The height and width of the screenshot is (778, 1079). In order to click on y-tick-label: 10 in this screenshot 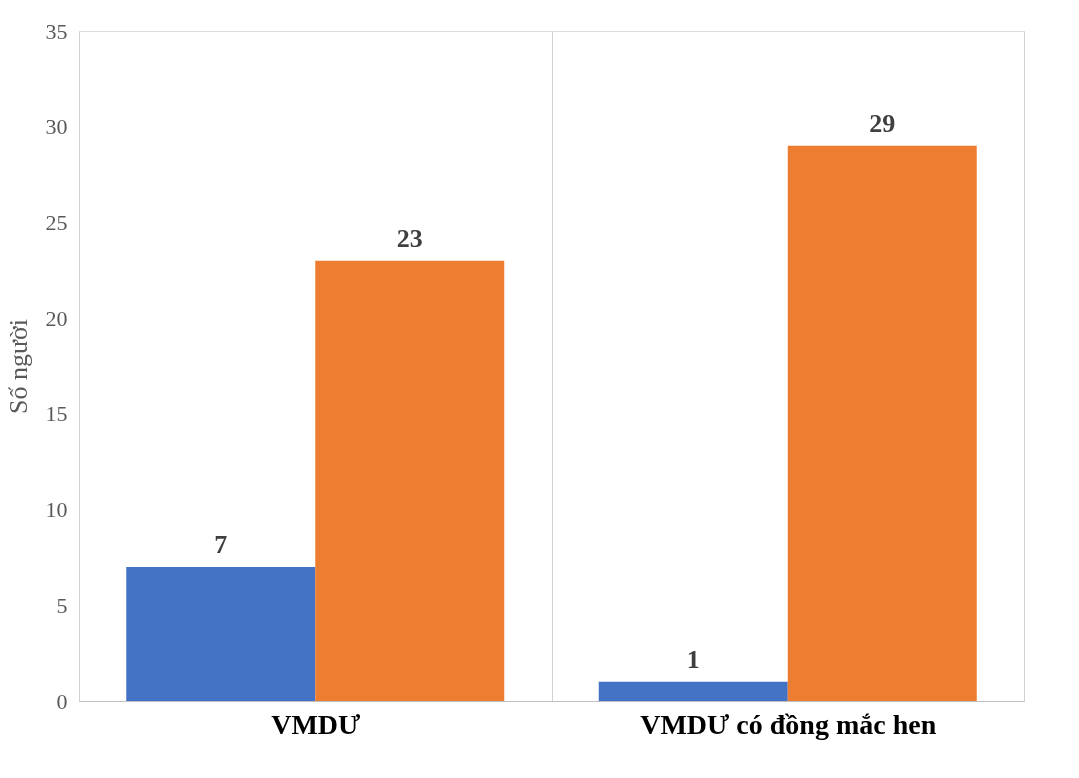, I will do `click(56, 510)`.